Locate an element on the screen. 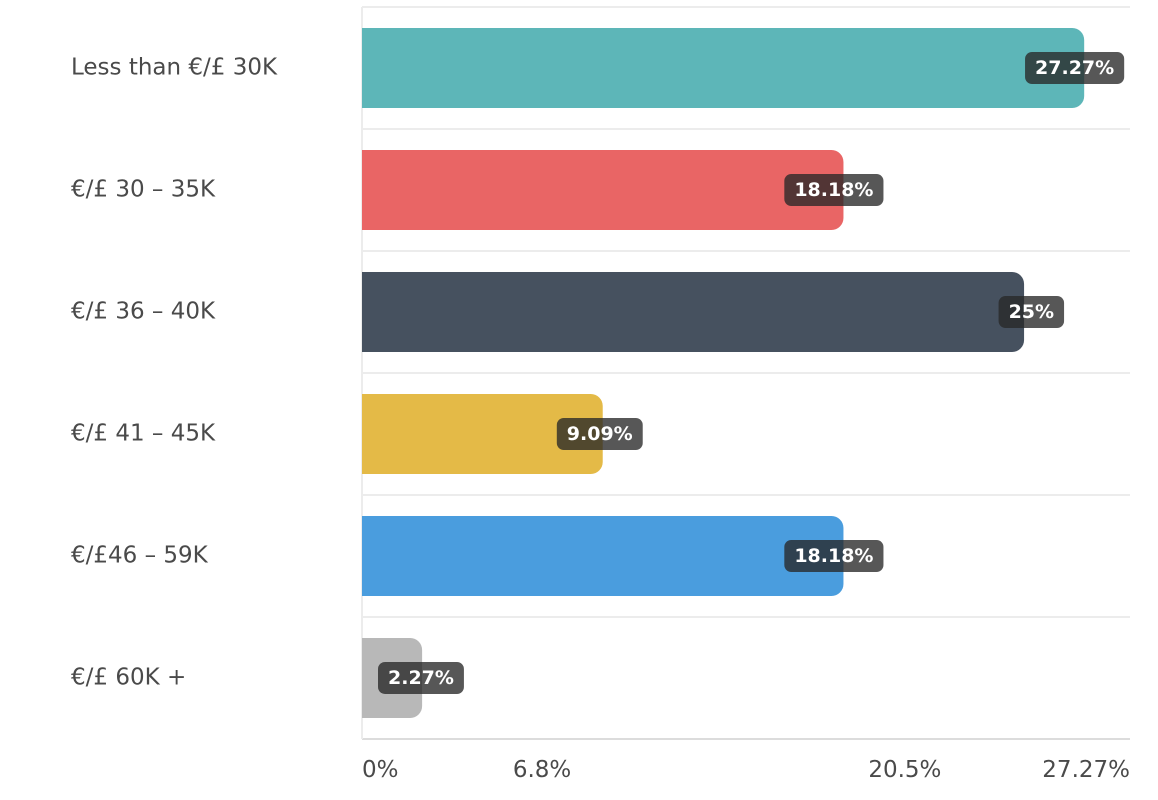 Image resolution: width=1158 pixels, height=800 pixels. category-label: €/£46 – 59K is located at coordinates (140, 556).